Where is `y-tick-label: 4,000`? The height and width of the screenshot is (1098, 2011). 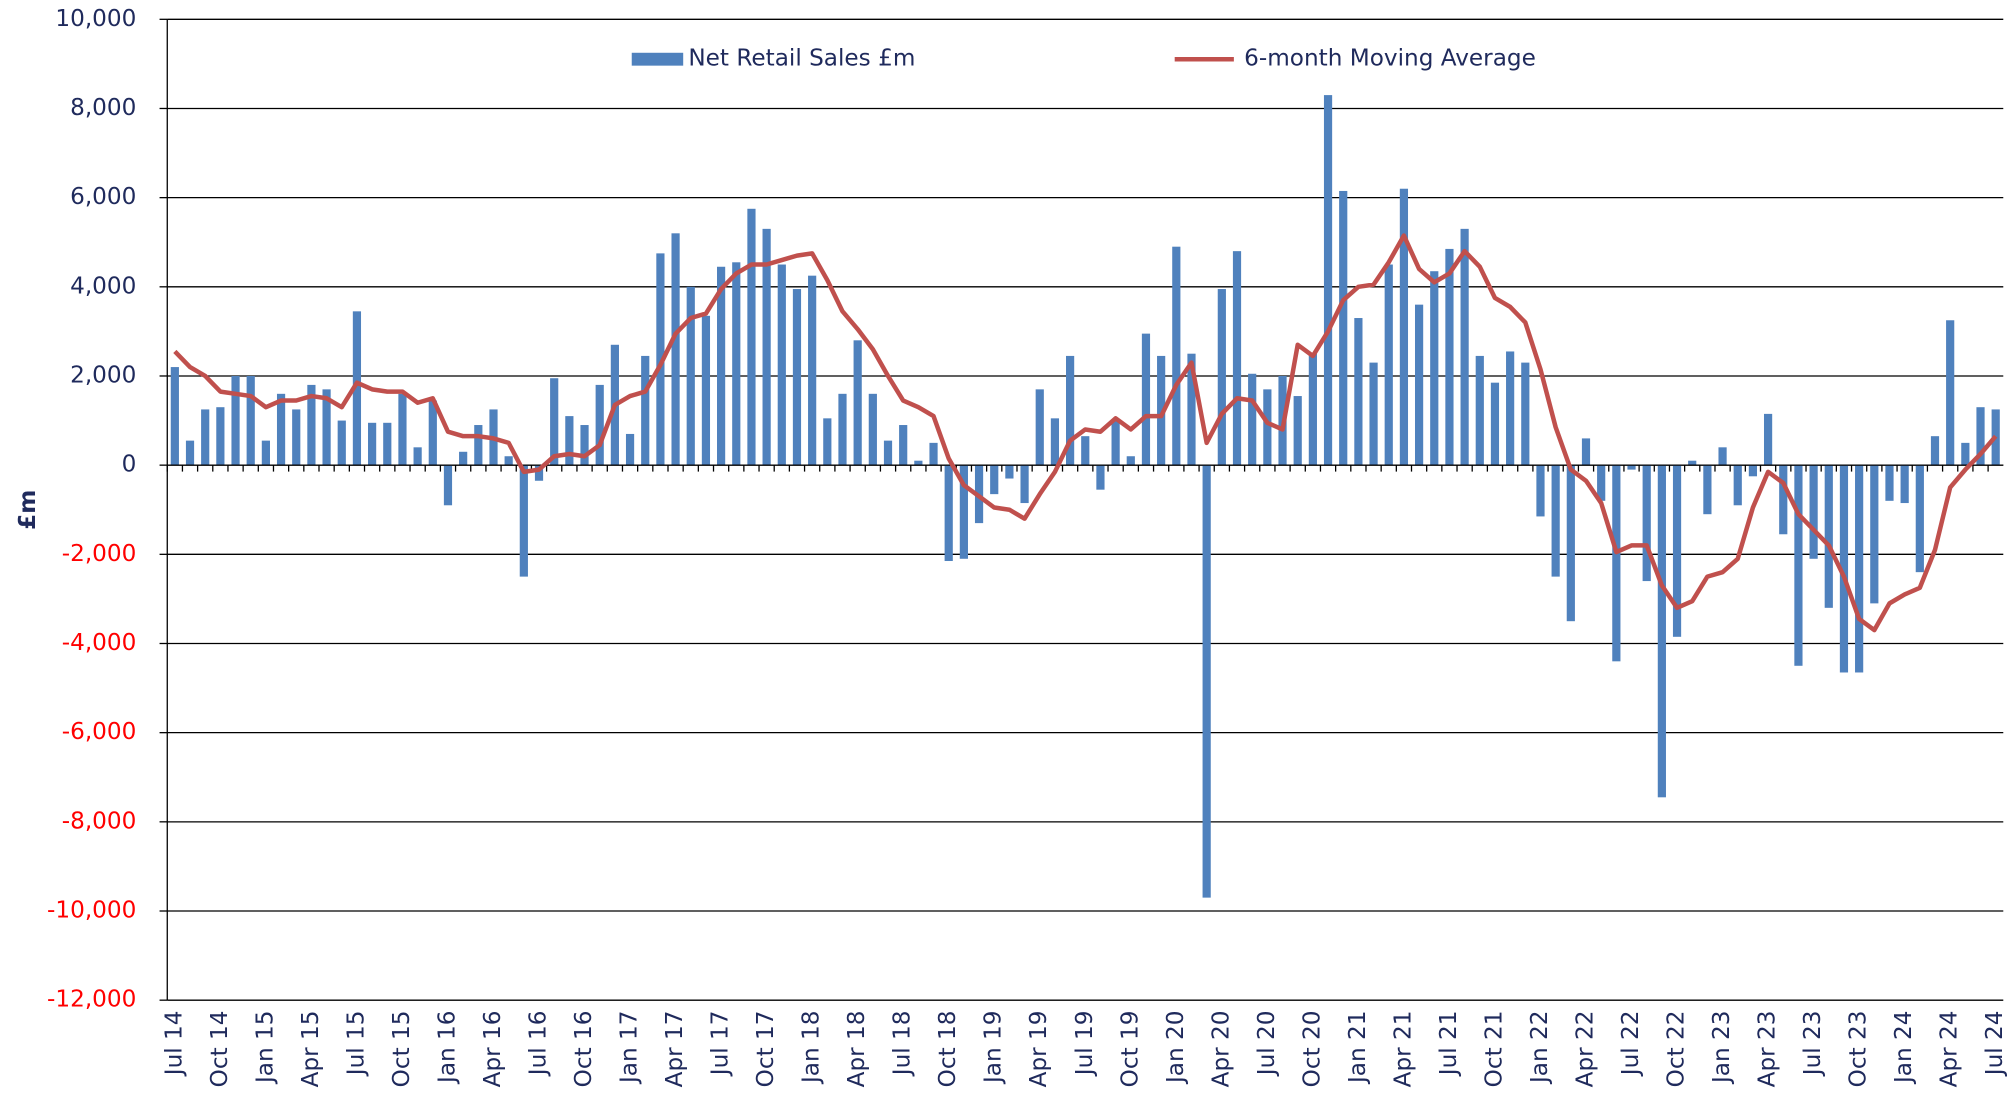 y-tick-label: 4,000 is located at coordinates (103, 286).